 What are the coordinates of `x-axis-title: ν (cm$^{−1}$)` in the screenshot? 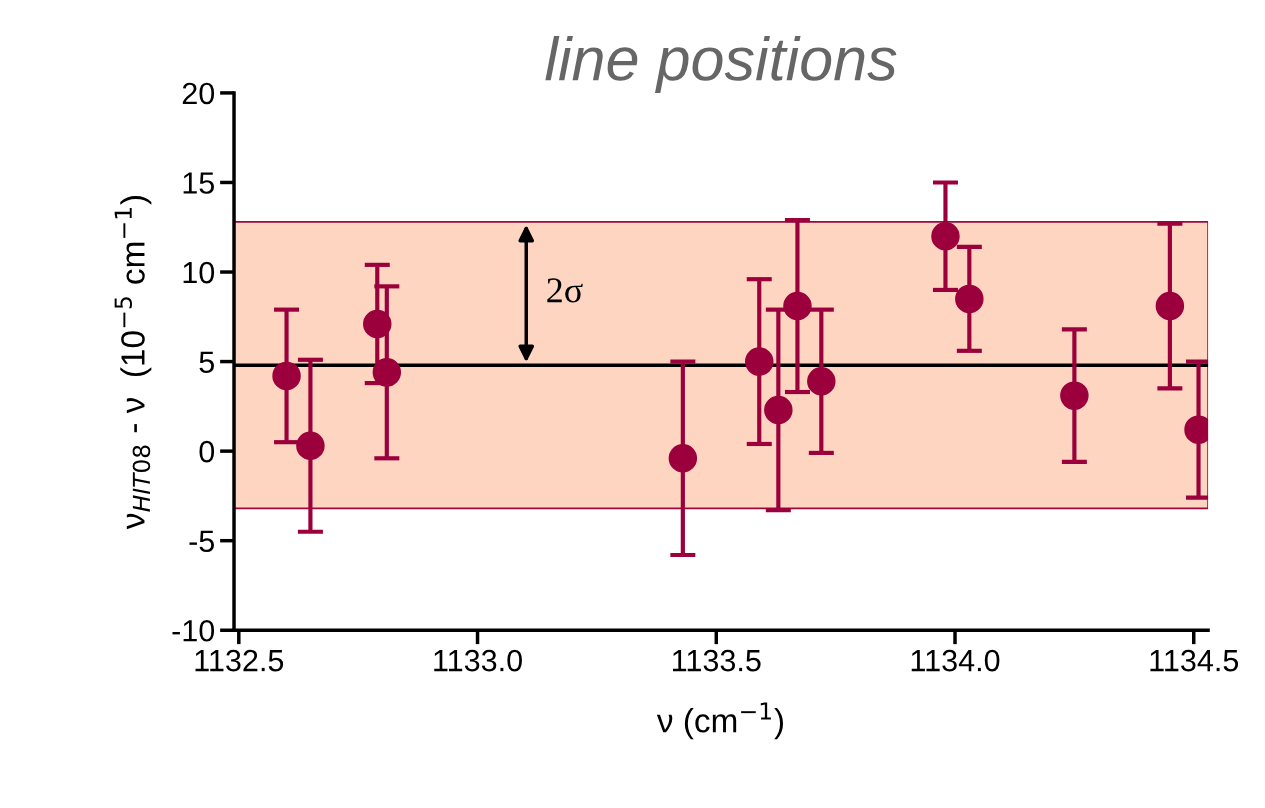 It's located at (719, 721).